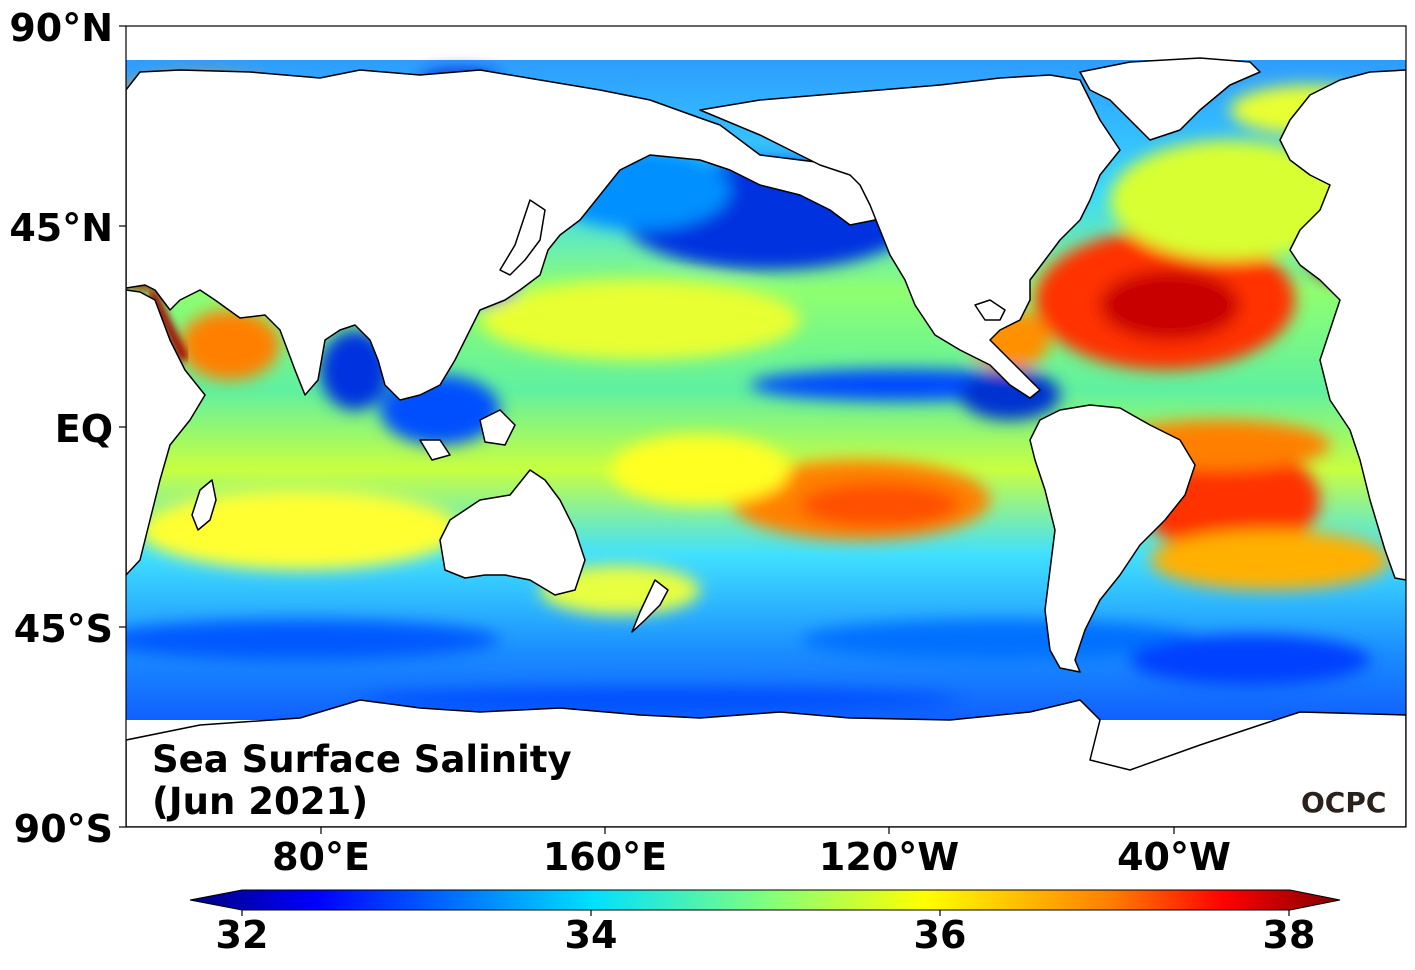  Describe the element at coordinates (362, 759) in the screenshot. I see `map-title-line1: Sea Surface Salinity` at that location.